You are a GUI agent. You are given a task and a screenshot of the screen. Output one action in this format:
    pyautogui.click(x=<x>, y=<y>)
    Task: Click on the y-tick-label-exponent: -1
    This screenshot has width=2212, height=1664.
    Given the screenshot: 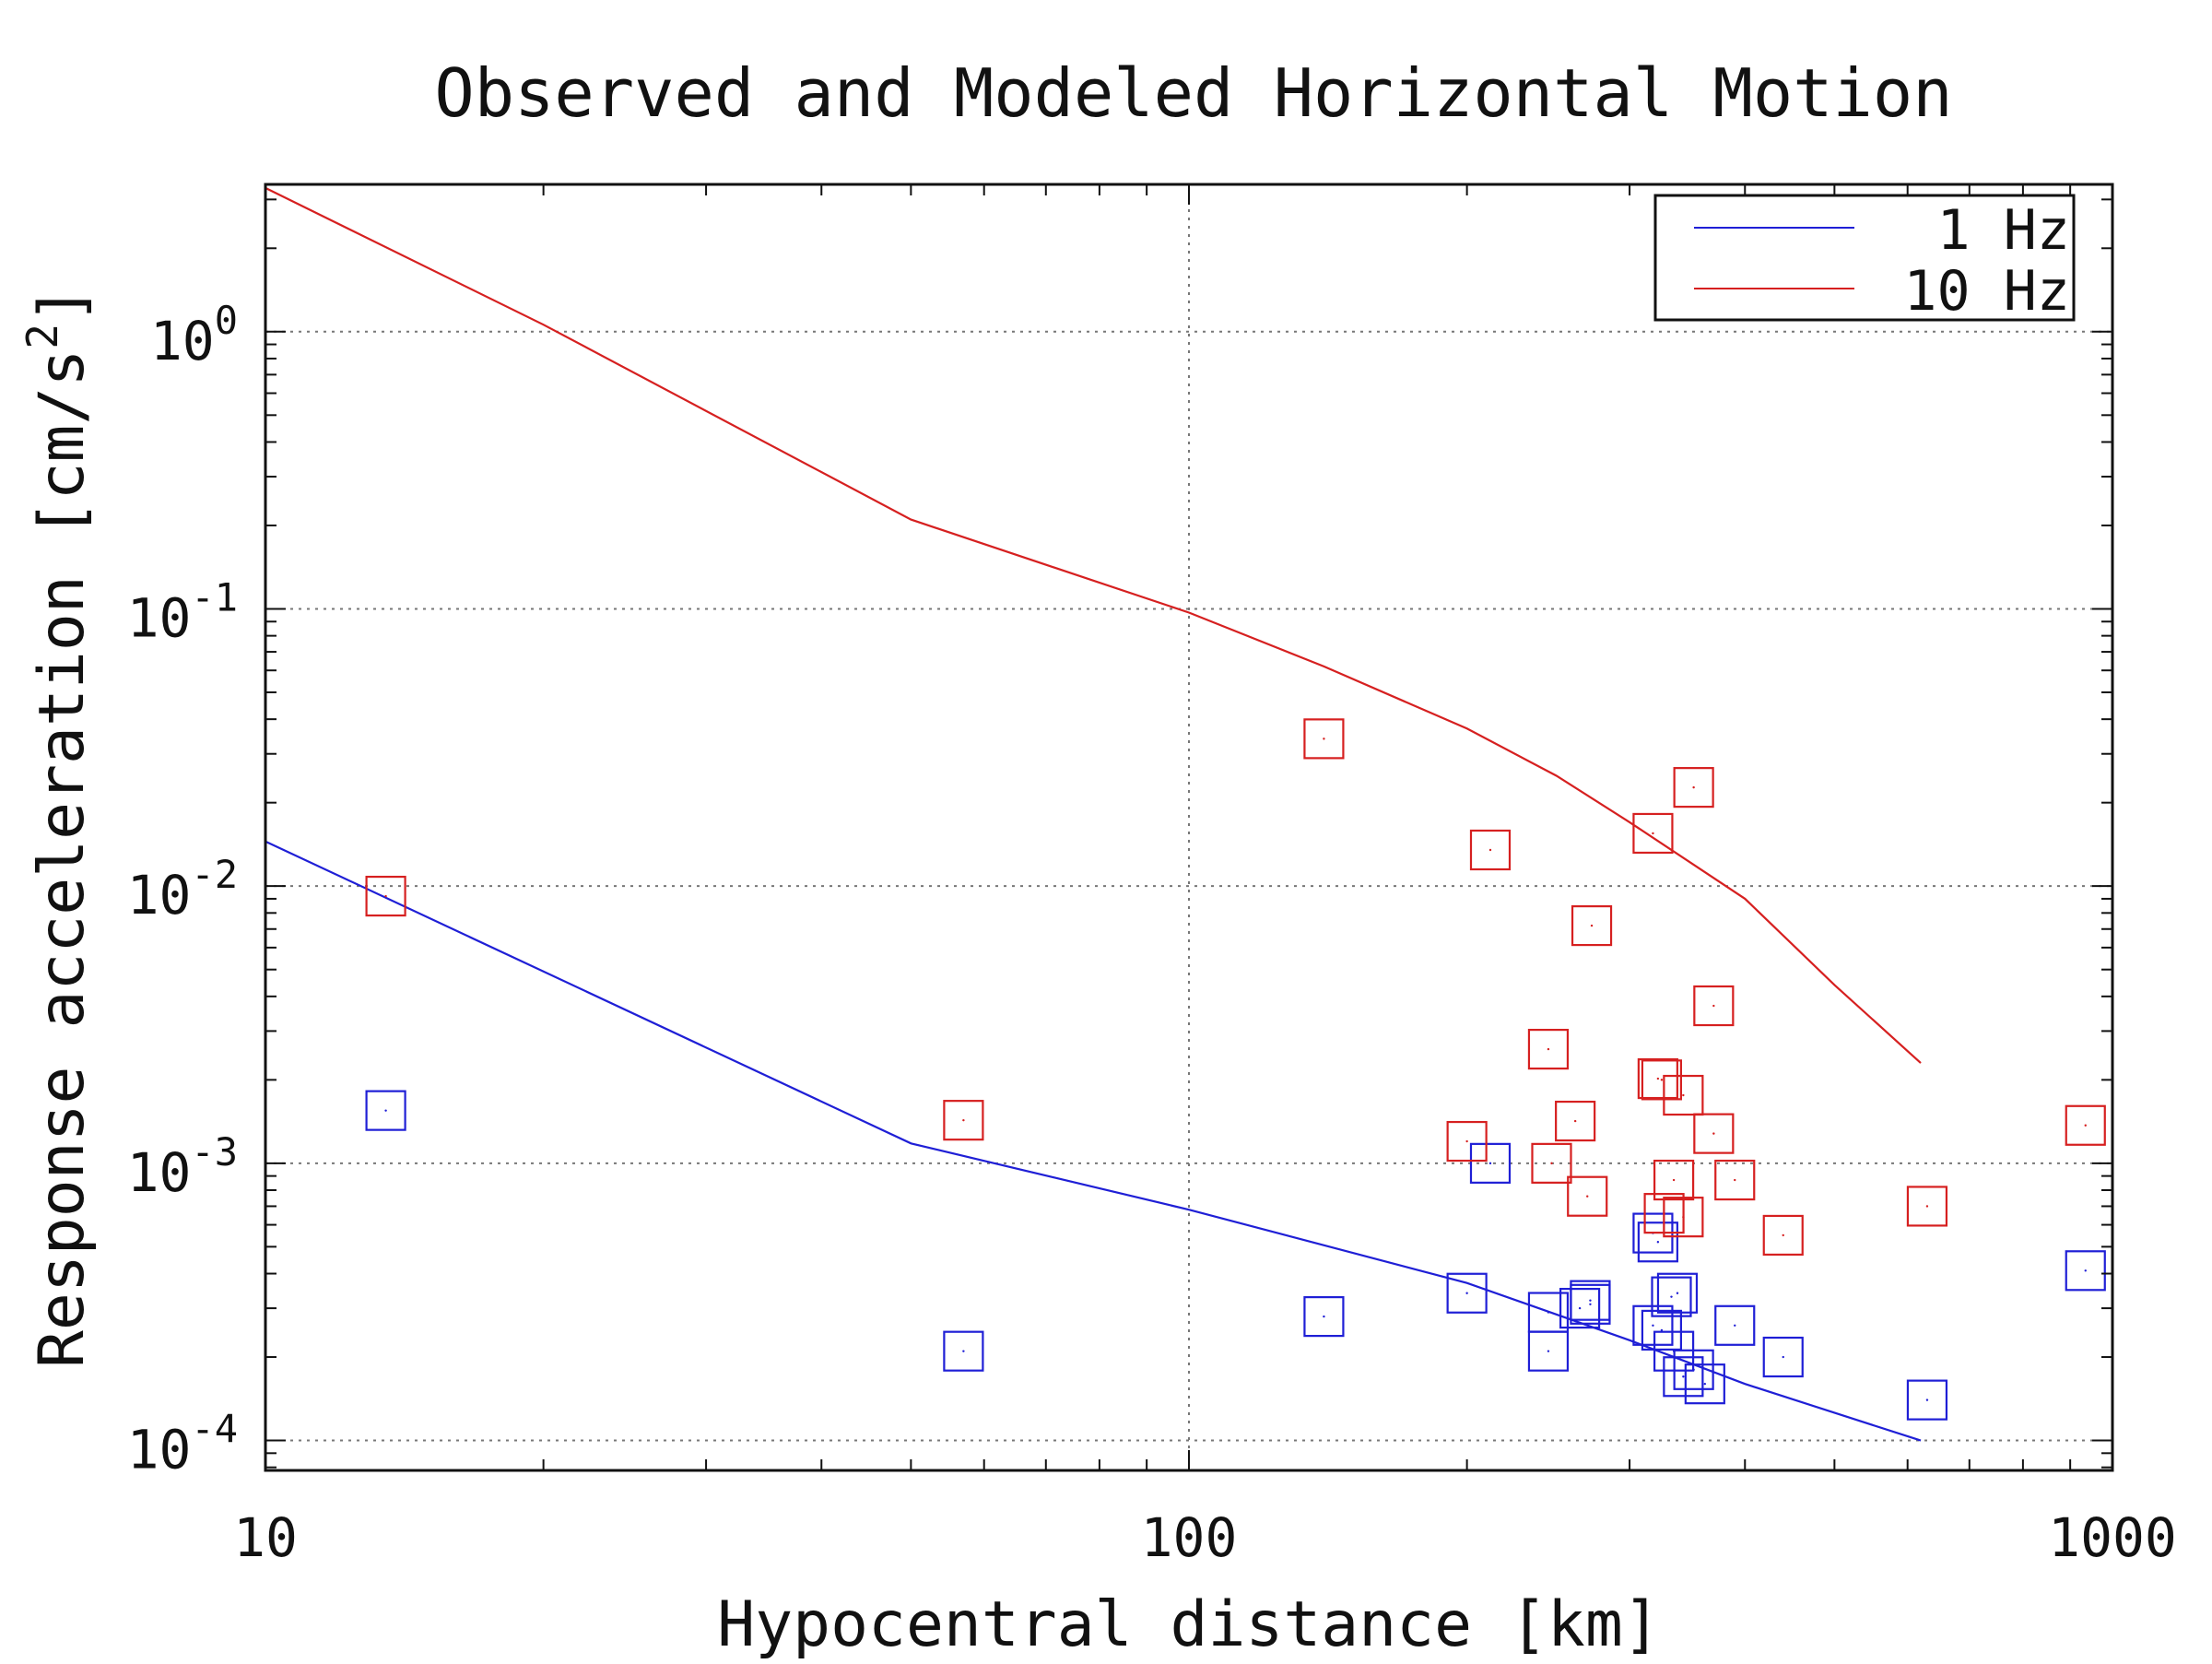 What is the action you would take?
    pyautogui.click(x=214, y=597)
    